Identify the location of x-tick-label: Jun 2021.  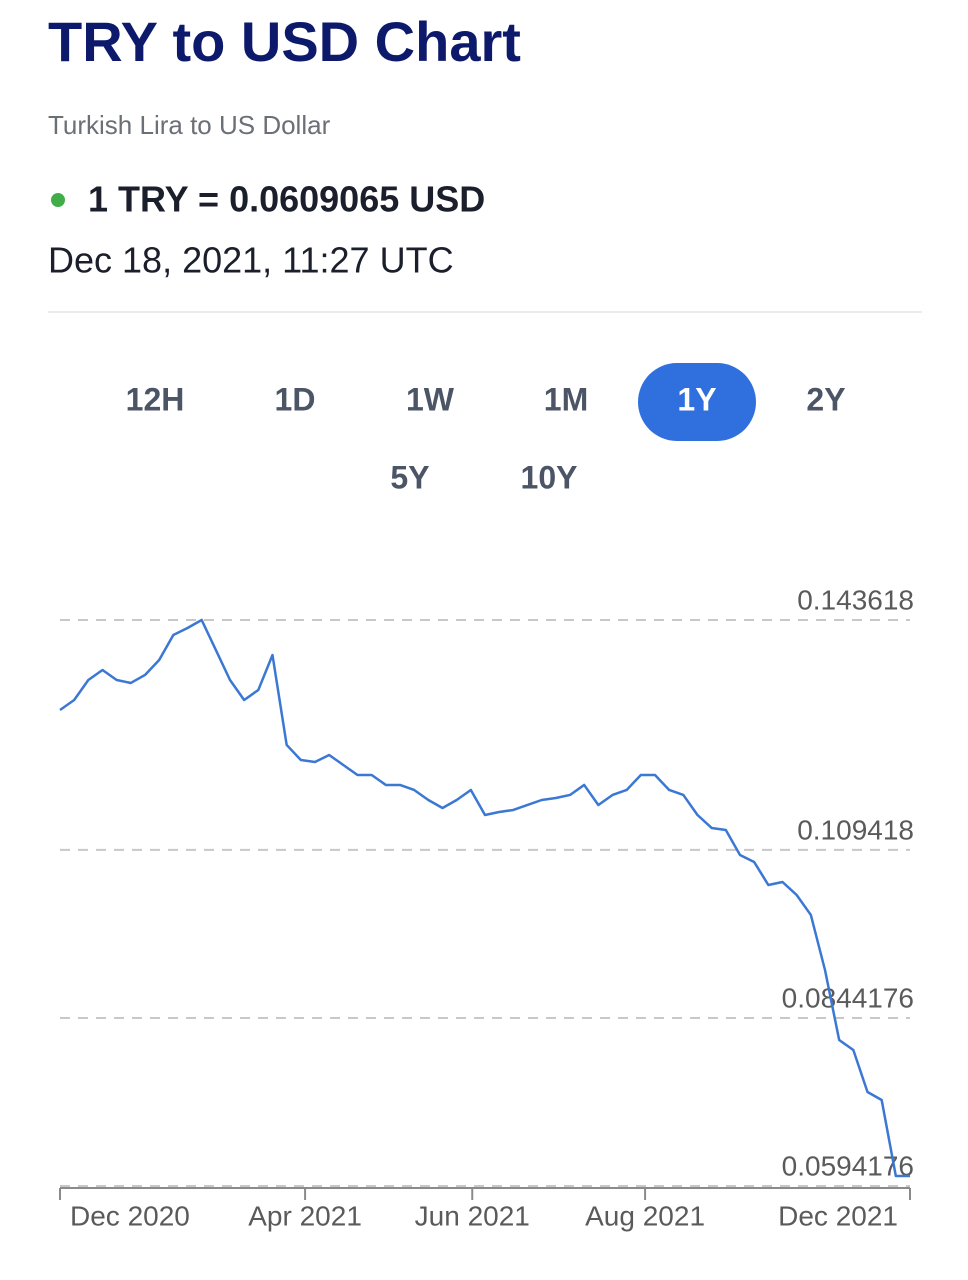
(472, 1215).